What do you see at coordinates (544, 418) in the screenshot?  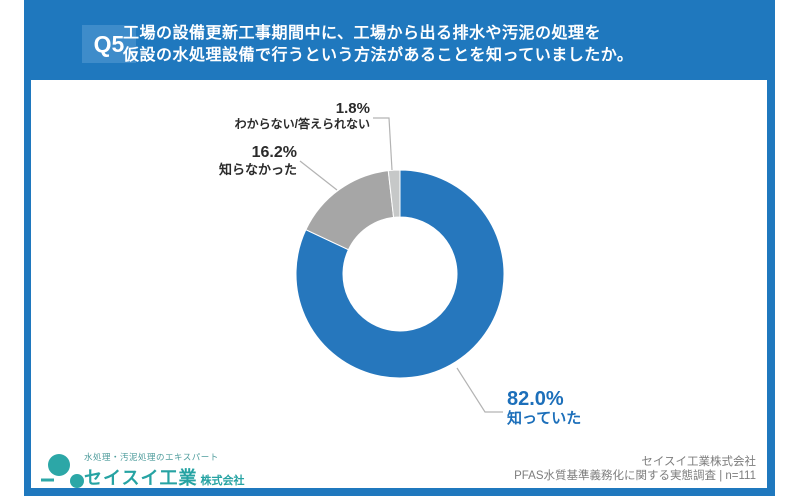 I see `label-knew-text: 知っていた` at bounding box center [544, 418].